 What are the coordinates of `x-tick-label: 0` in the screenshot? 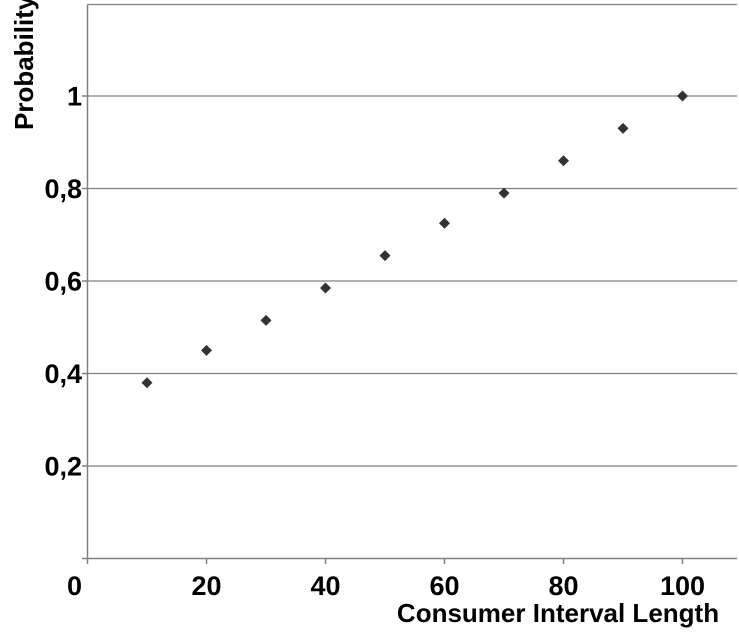 It's located at (74, 586).